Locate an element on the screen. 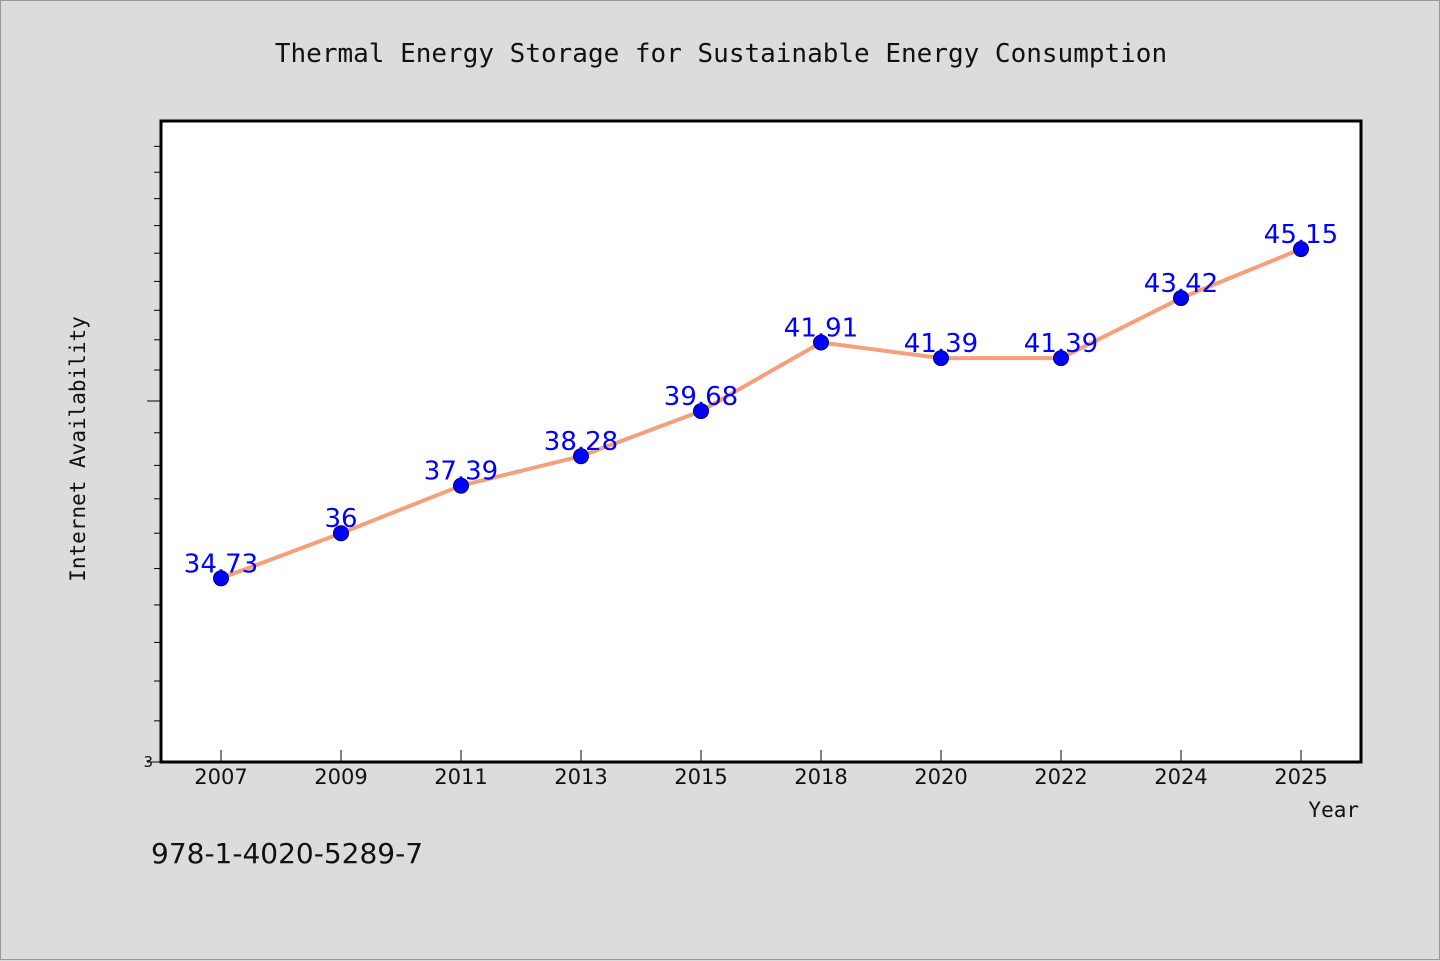  y-tick-label: 3 is located at coordinates (148, 762).